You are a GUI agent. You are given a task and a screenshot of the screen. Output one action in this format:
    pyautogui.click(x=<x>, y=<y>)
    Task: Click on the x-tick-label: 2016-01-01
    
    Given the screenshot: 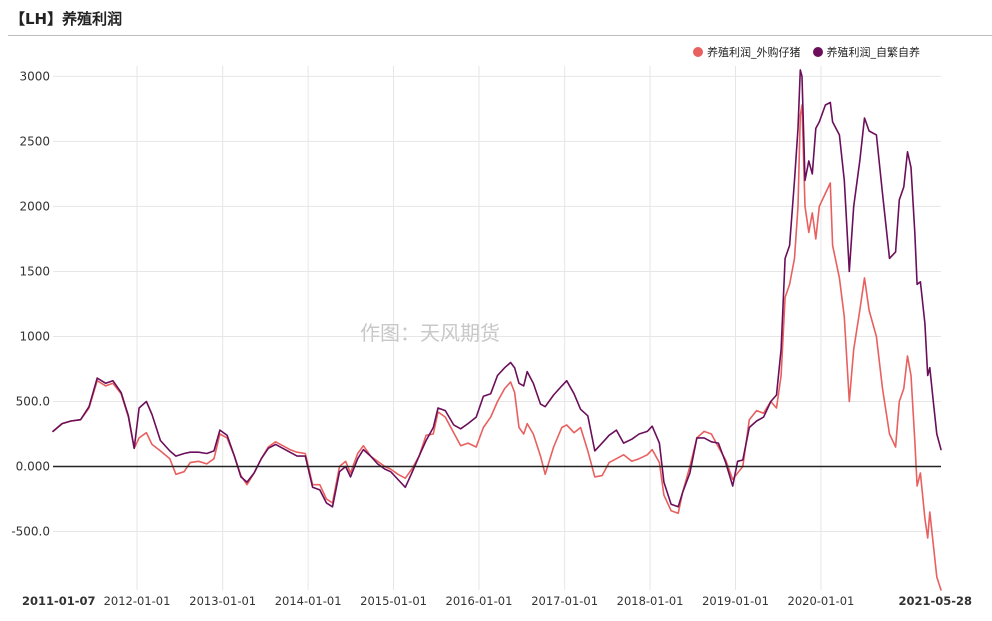 What is the action you would take?
    pyautogui.click(x=479, y=601)
    